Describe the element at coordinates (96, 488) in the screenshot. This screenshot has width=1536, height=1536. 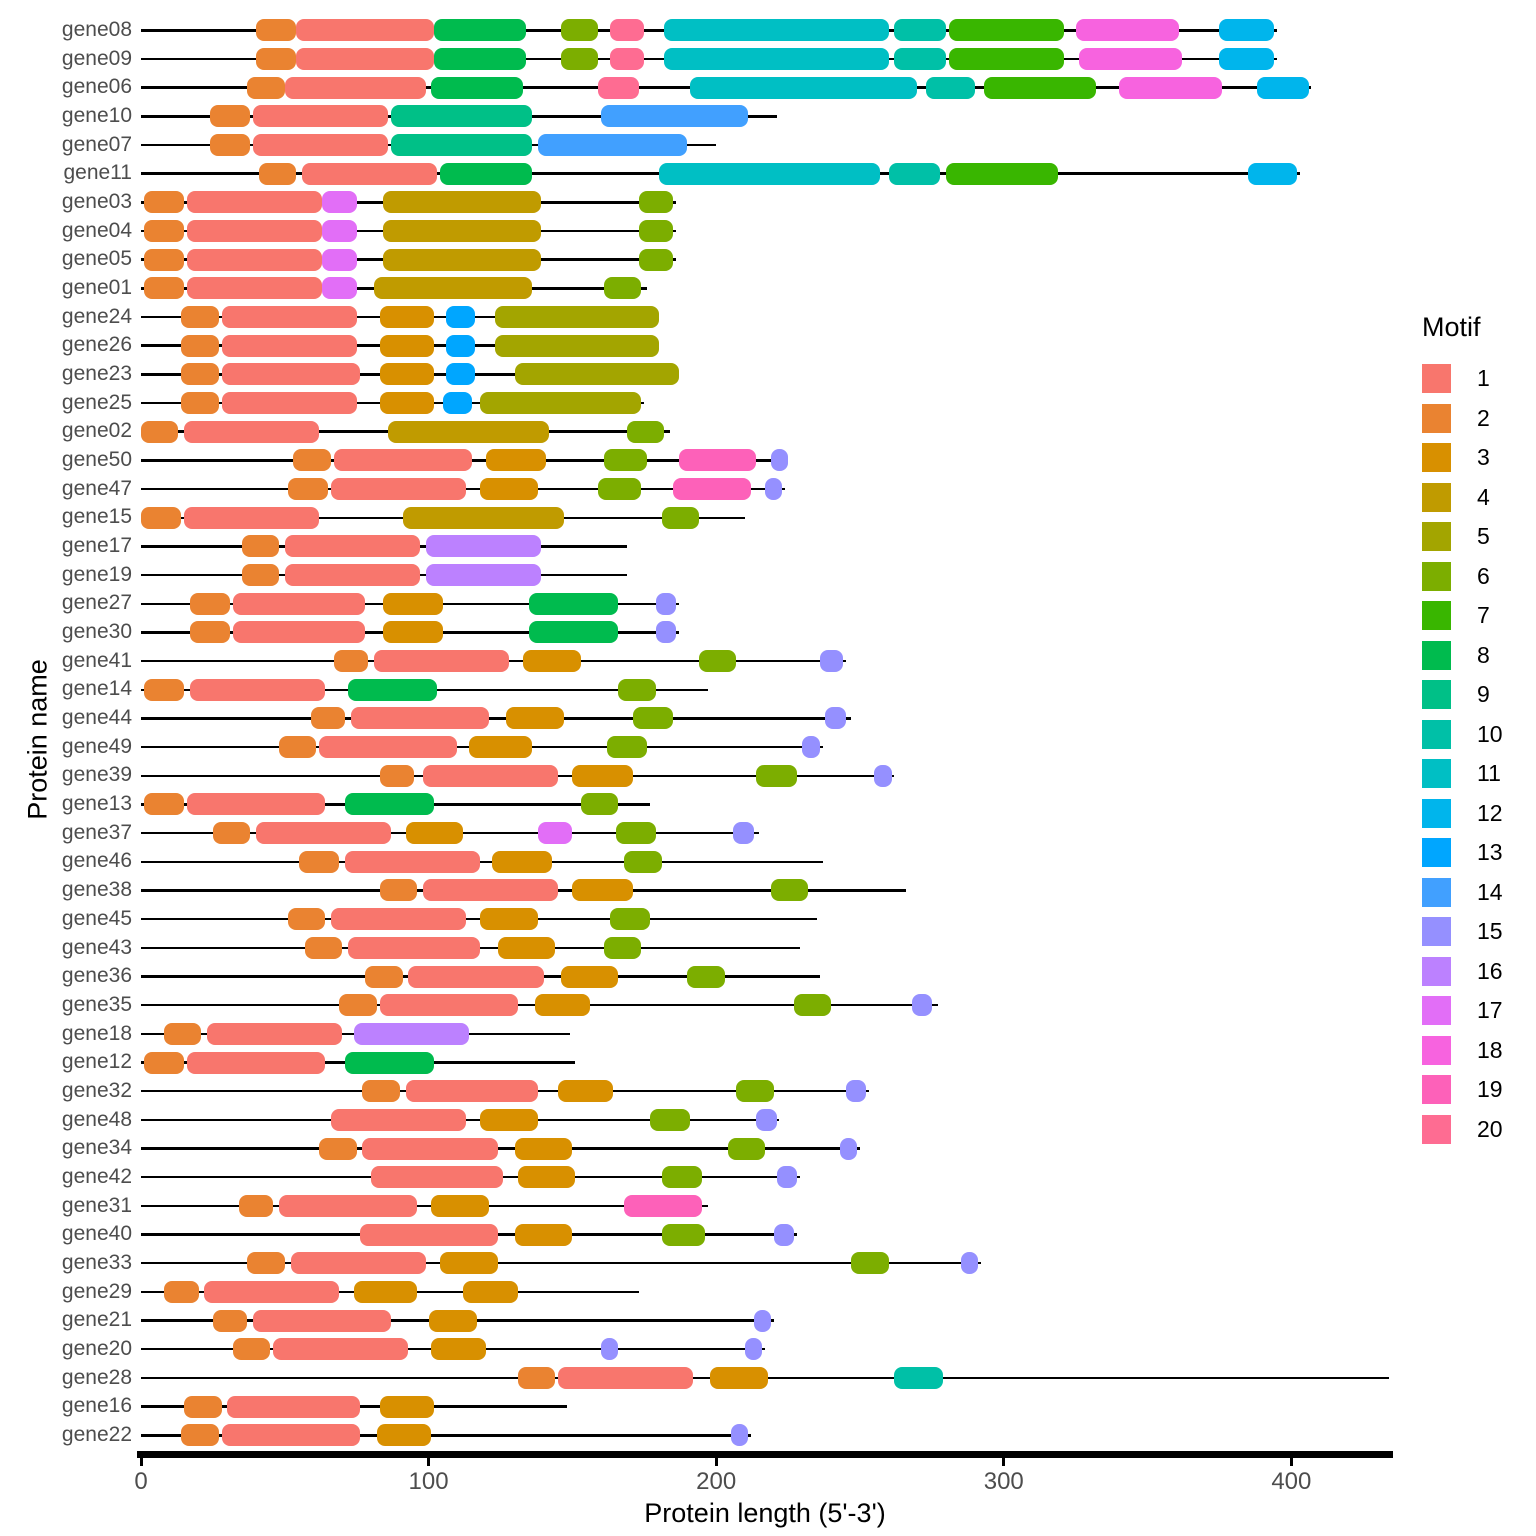
I see `gene-label: gene47` at that location.